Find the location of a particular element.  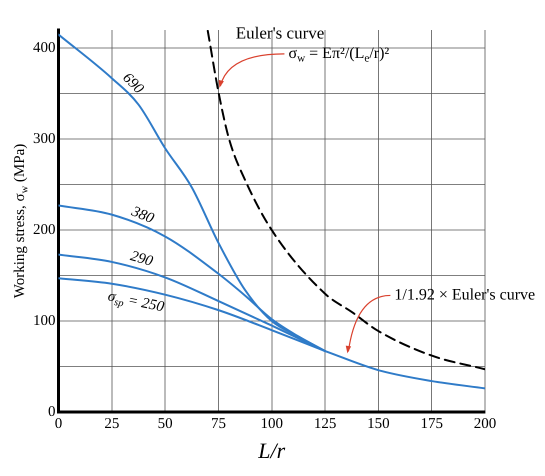

annotation: 1/1.92 × Euler's curve is located at coordinates (465, 295).